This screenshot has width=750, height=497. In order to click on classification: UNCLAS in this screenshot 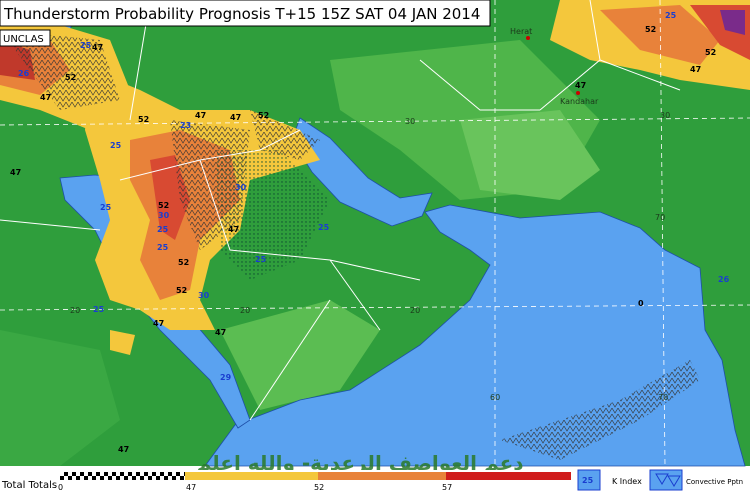, I will do `click(23, 39)`.